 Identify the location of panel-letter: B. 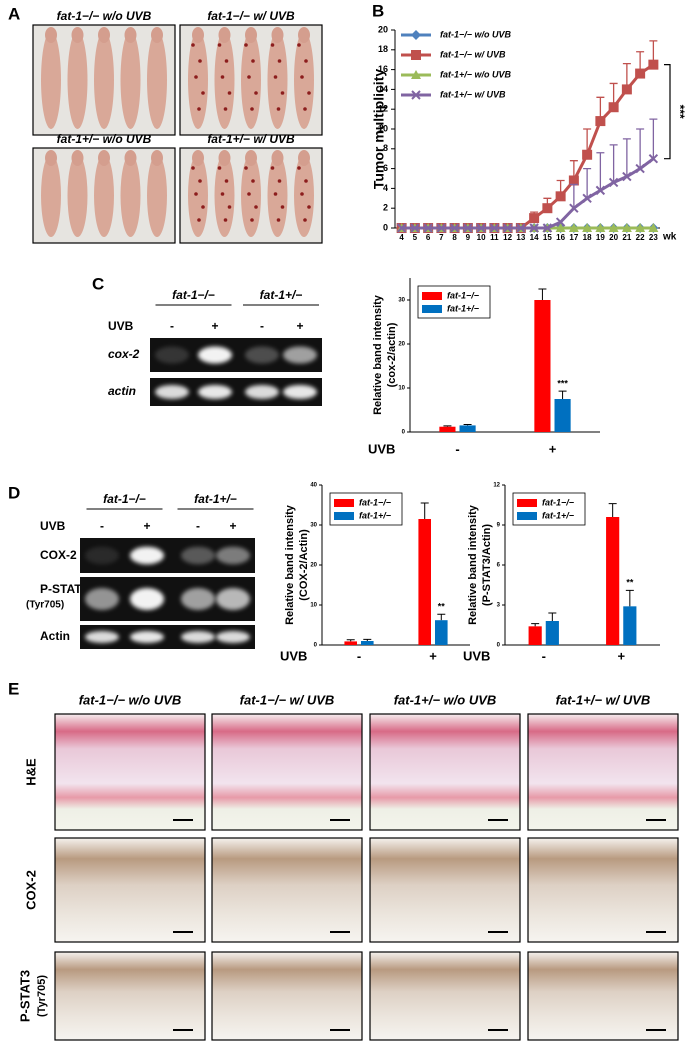
(378, 10).